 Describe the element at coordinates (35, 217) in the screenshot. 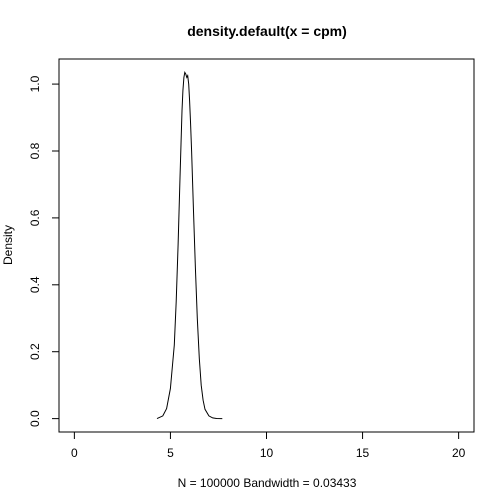

I see `y-tick-label: 0.6` at that location.